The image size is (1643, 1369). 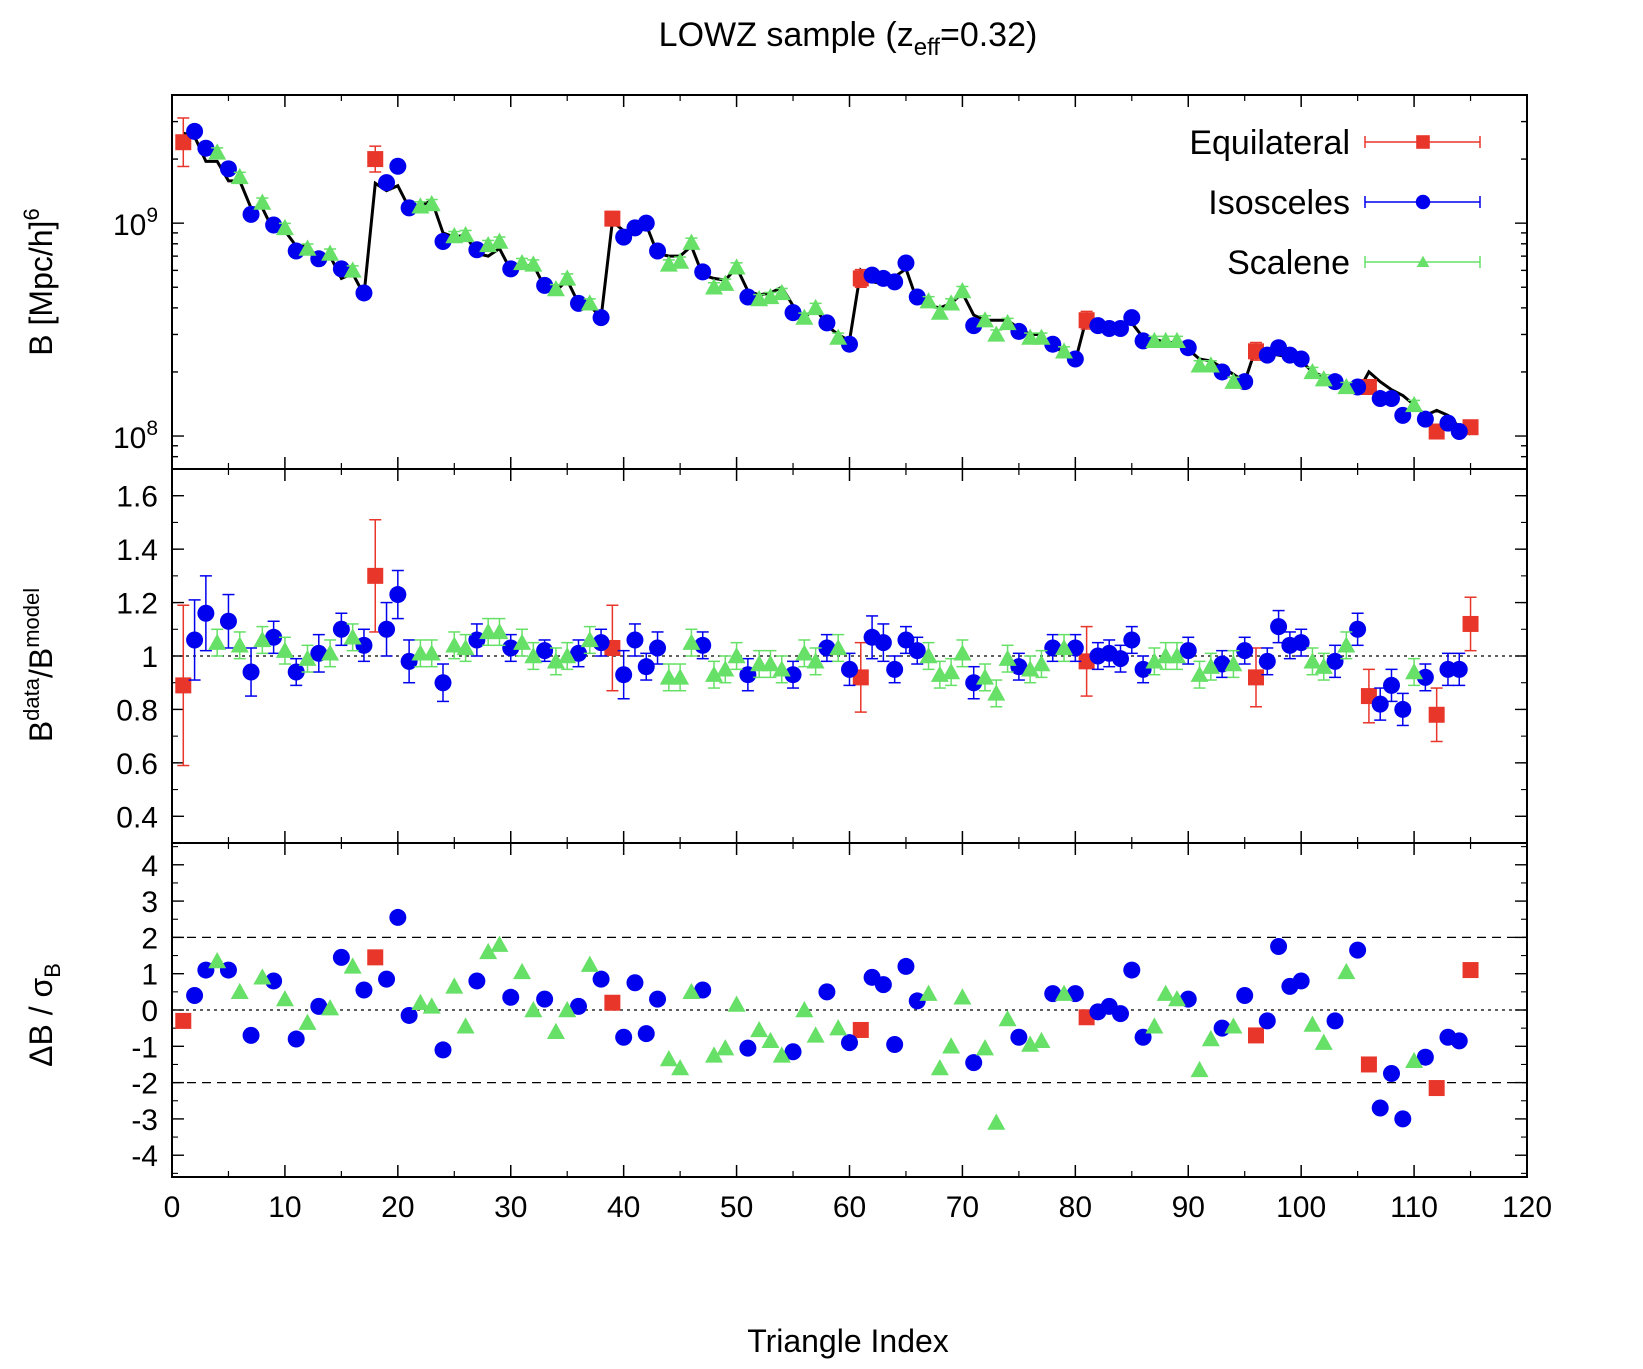 What do you see at coordinates (1414, 1207) in the screenshot?
I see `x-tick-label: 110` at bounding box center [1414, 1207].